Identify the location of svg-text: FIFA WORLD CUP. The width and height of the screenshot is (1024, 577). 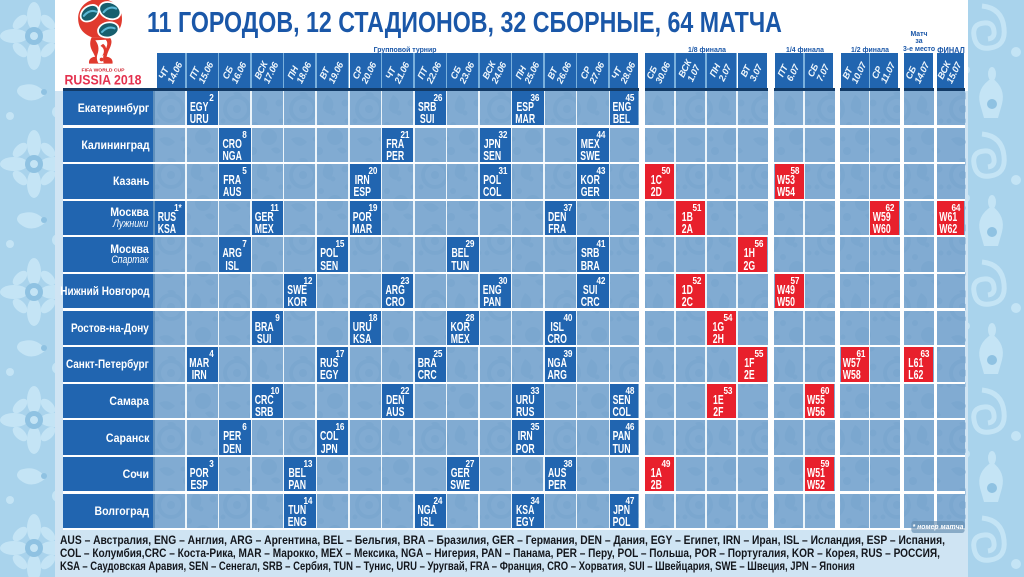
(104, 71).